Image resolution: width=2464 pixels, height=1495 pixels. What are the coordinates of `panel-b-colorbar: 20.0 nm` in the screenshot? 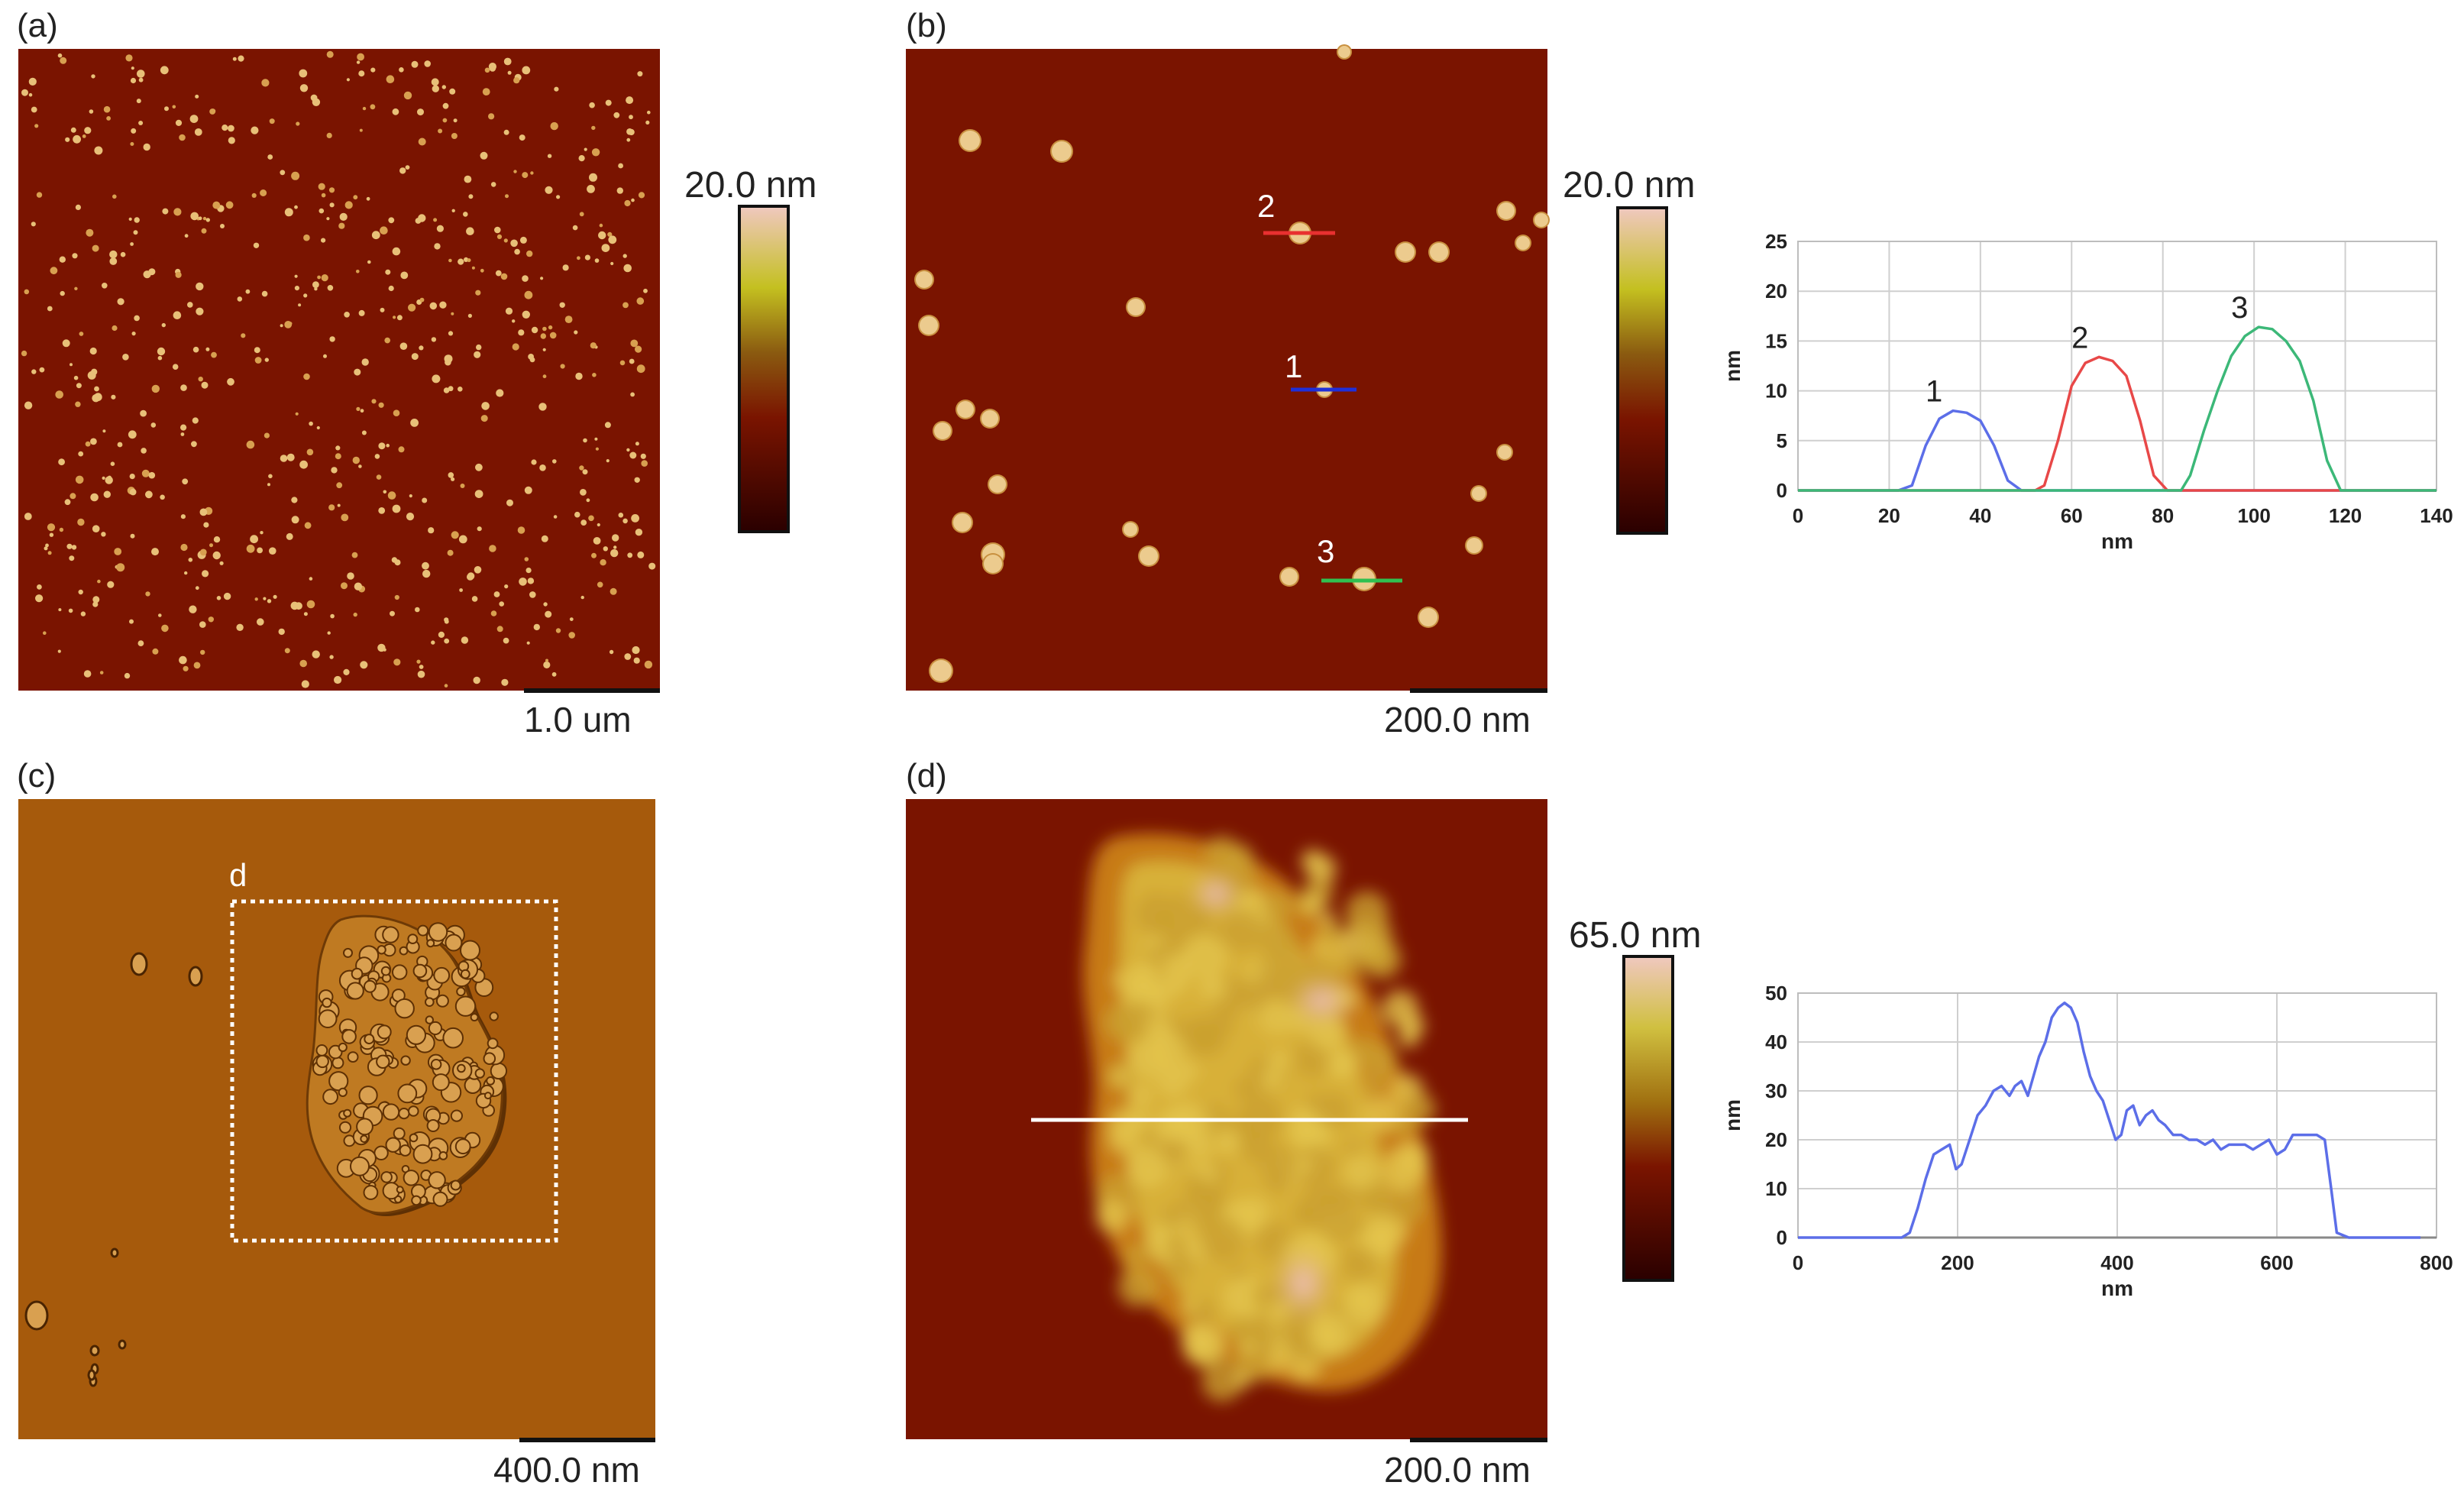 It's located at (1629, 350).